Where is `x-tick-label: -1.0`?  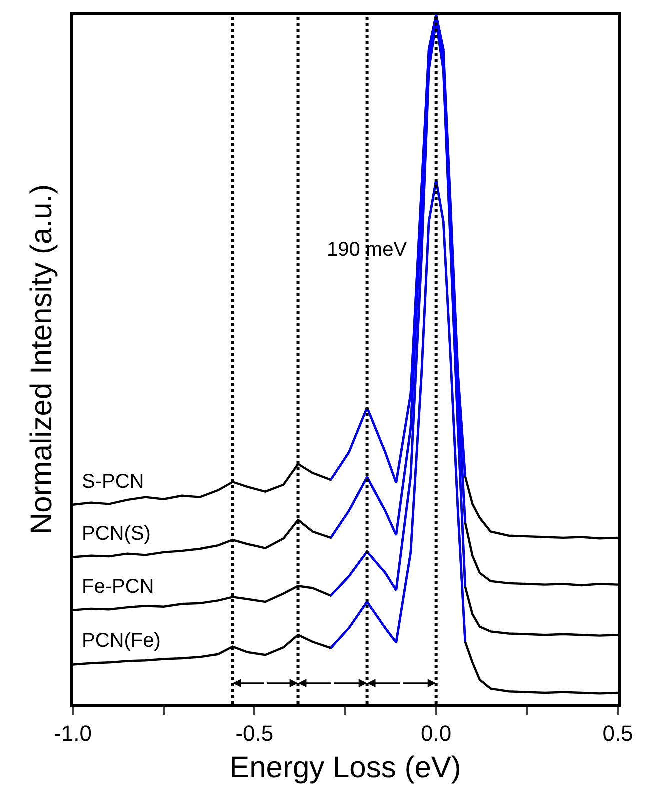
x-tick-label: -1.0 is located at coordinates (73, 733).